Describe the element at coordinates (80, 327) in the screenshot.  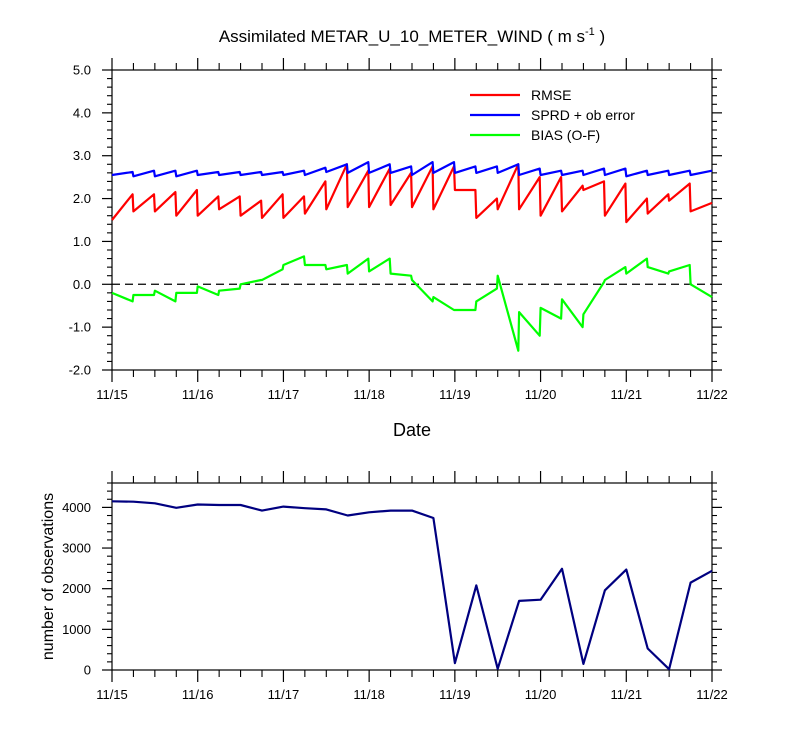
I see `top-y-tick-label: -1.0` at that location.